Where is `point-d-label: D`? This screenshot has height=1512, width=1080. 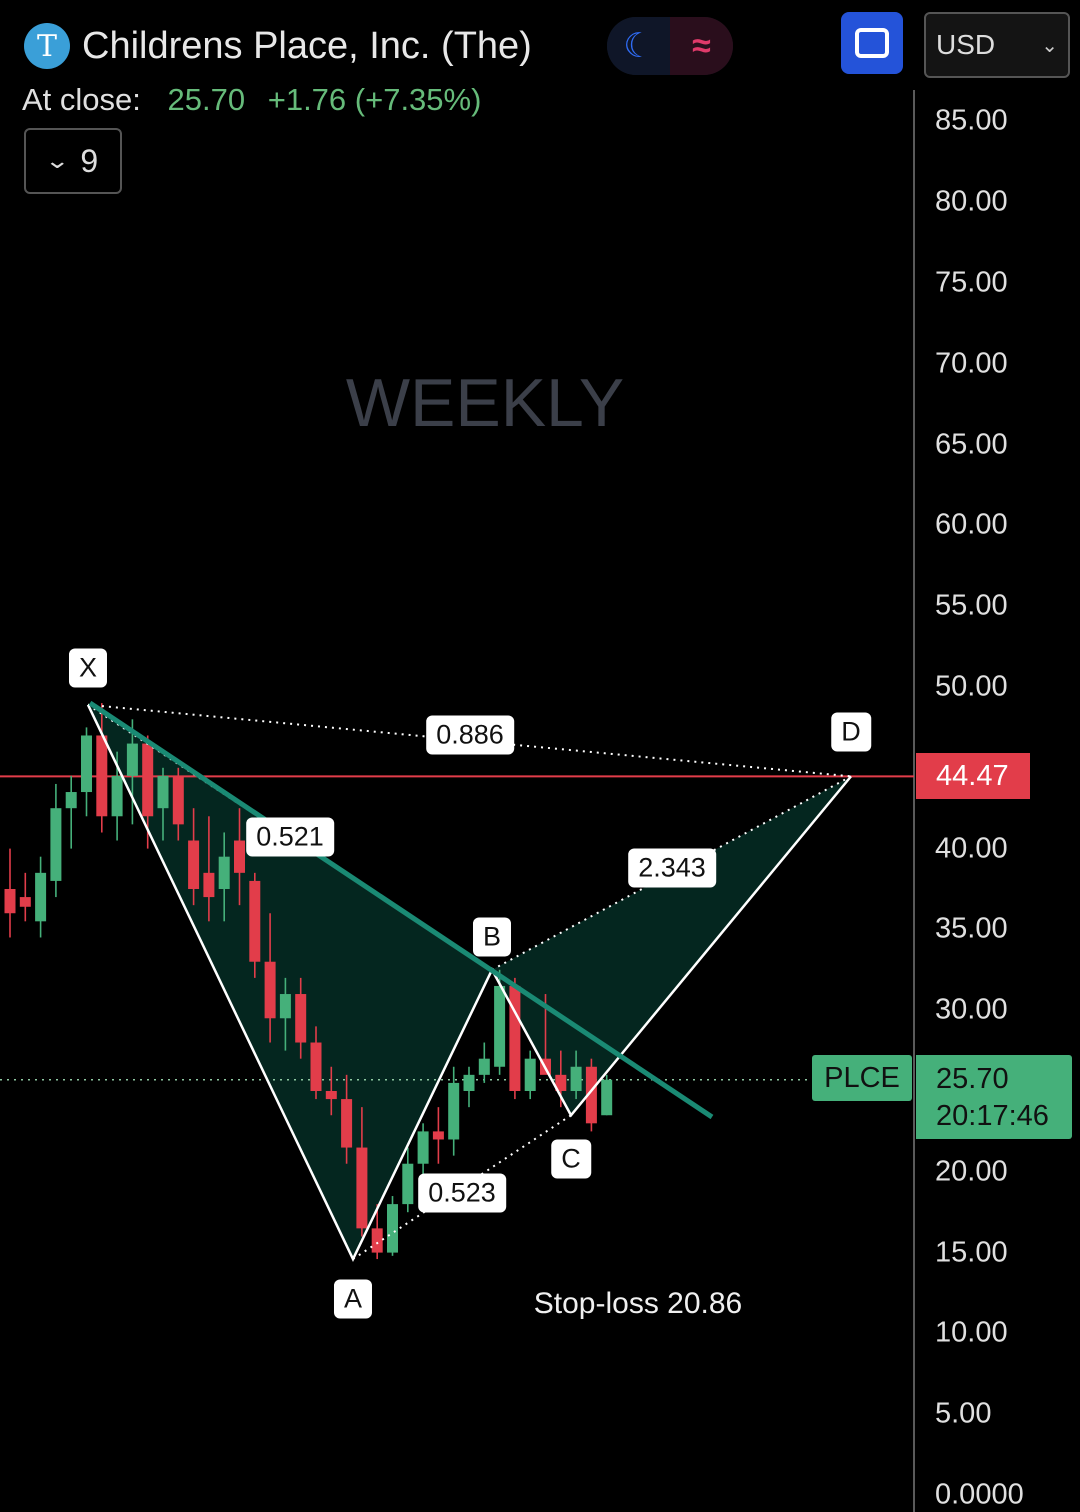
point-d-label: D is located at coordinates (851, 732).